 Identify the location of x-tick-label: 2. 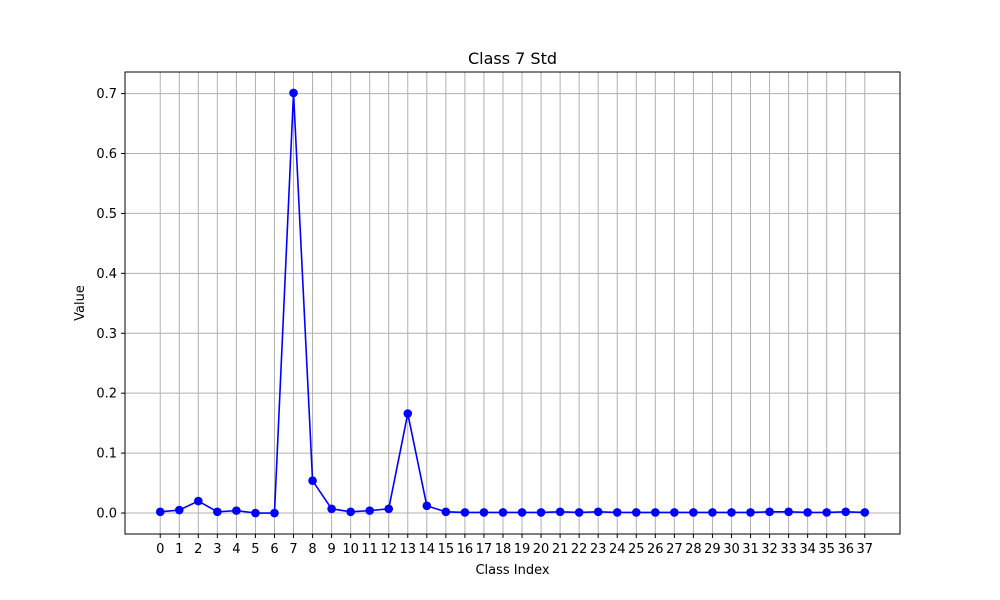
(198, 549).